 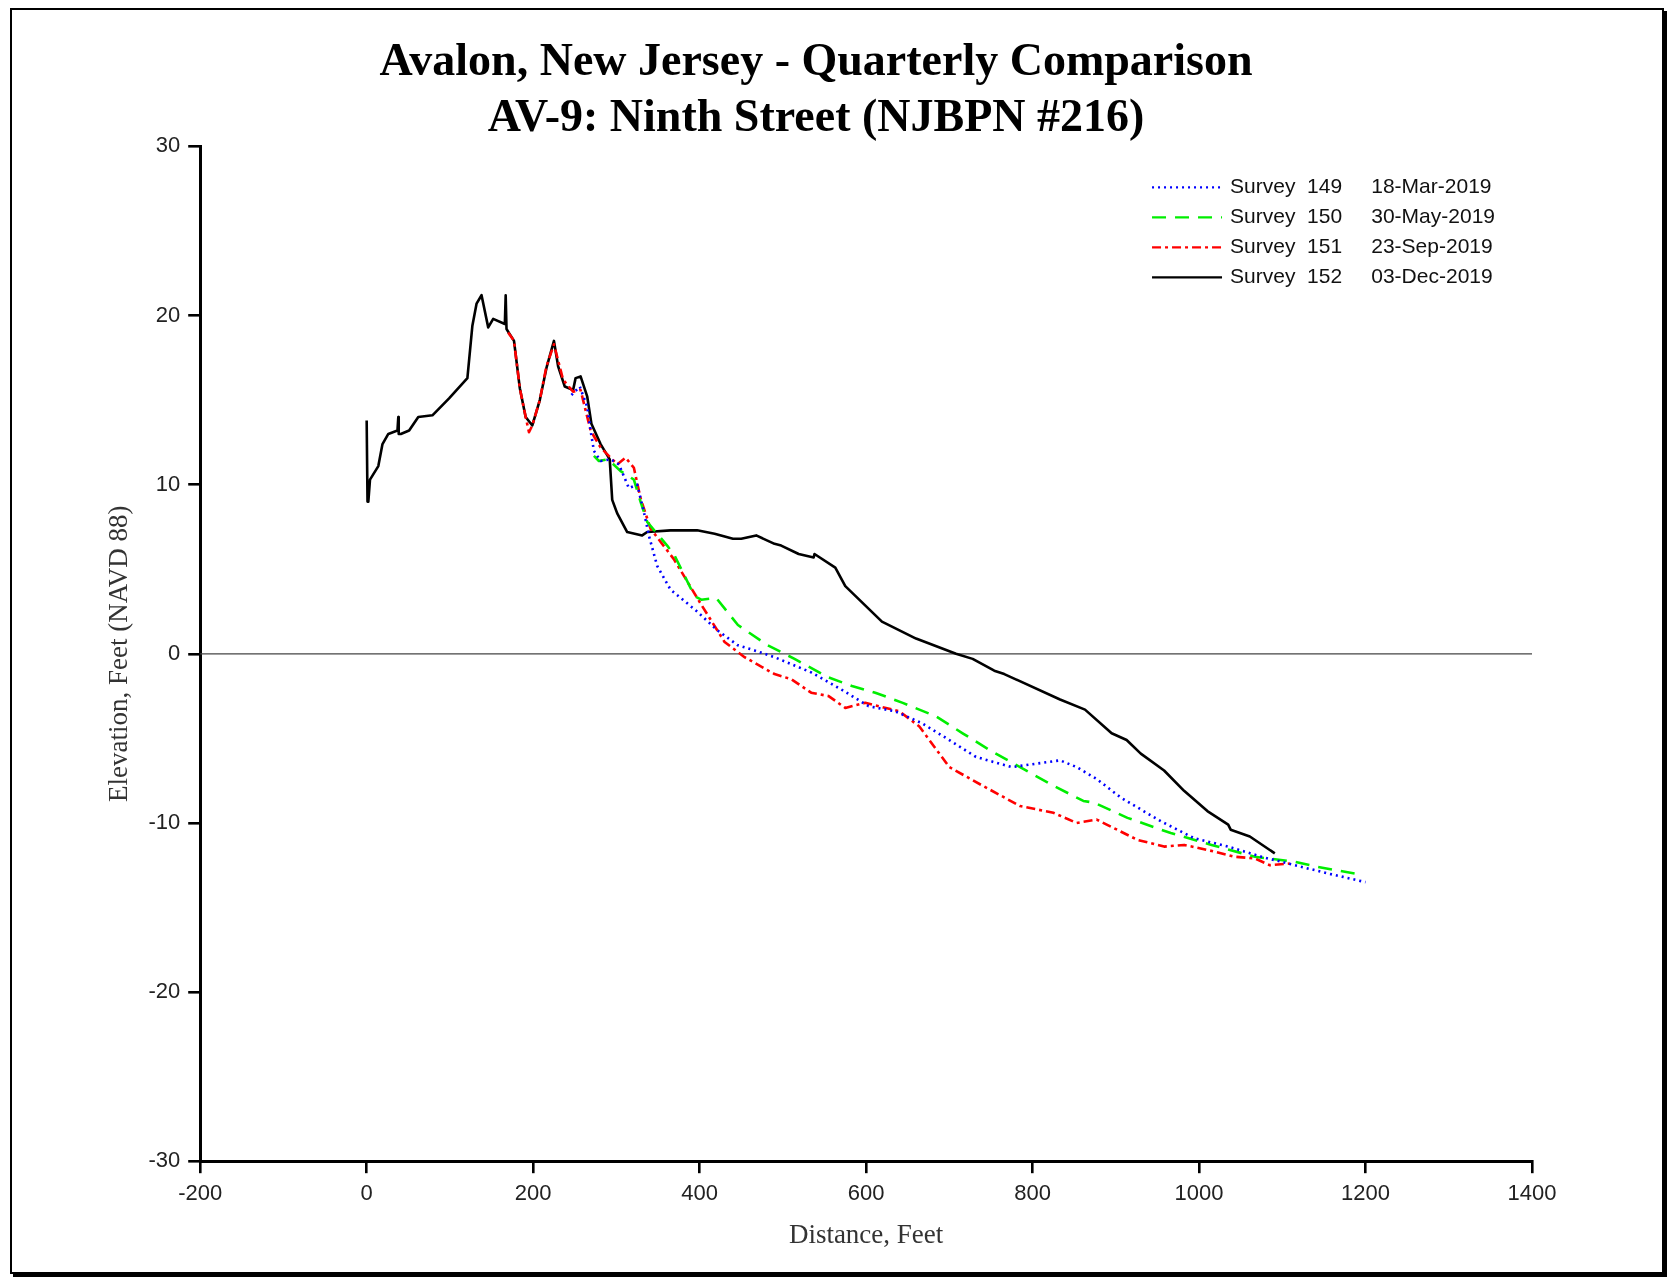 What do you see at coordinates (974, 664) in the screenshot?
I see `line-series` at bounding box center [974, 664].